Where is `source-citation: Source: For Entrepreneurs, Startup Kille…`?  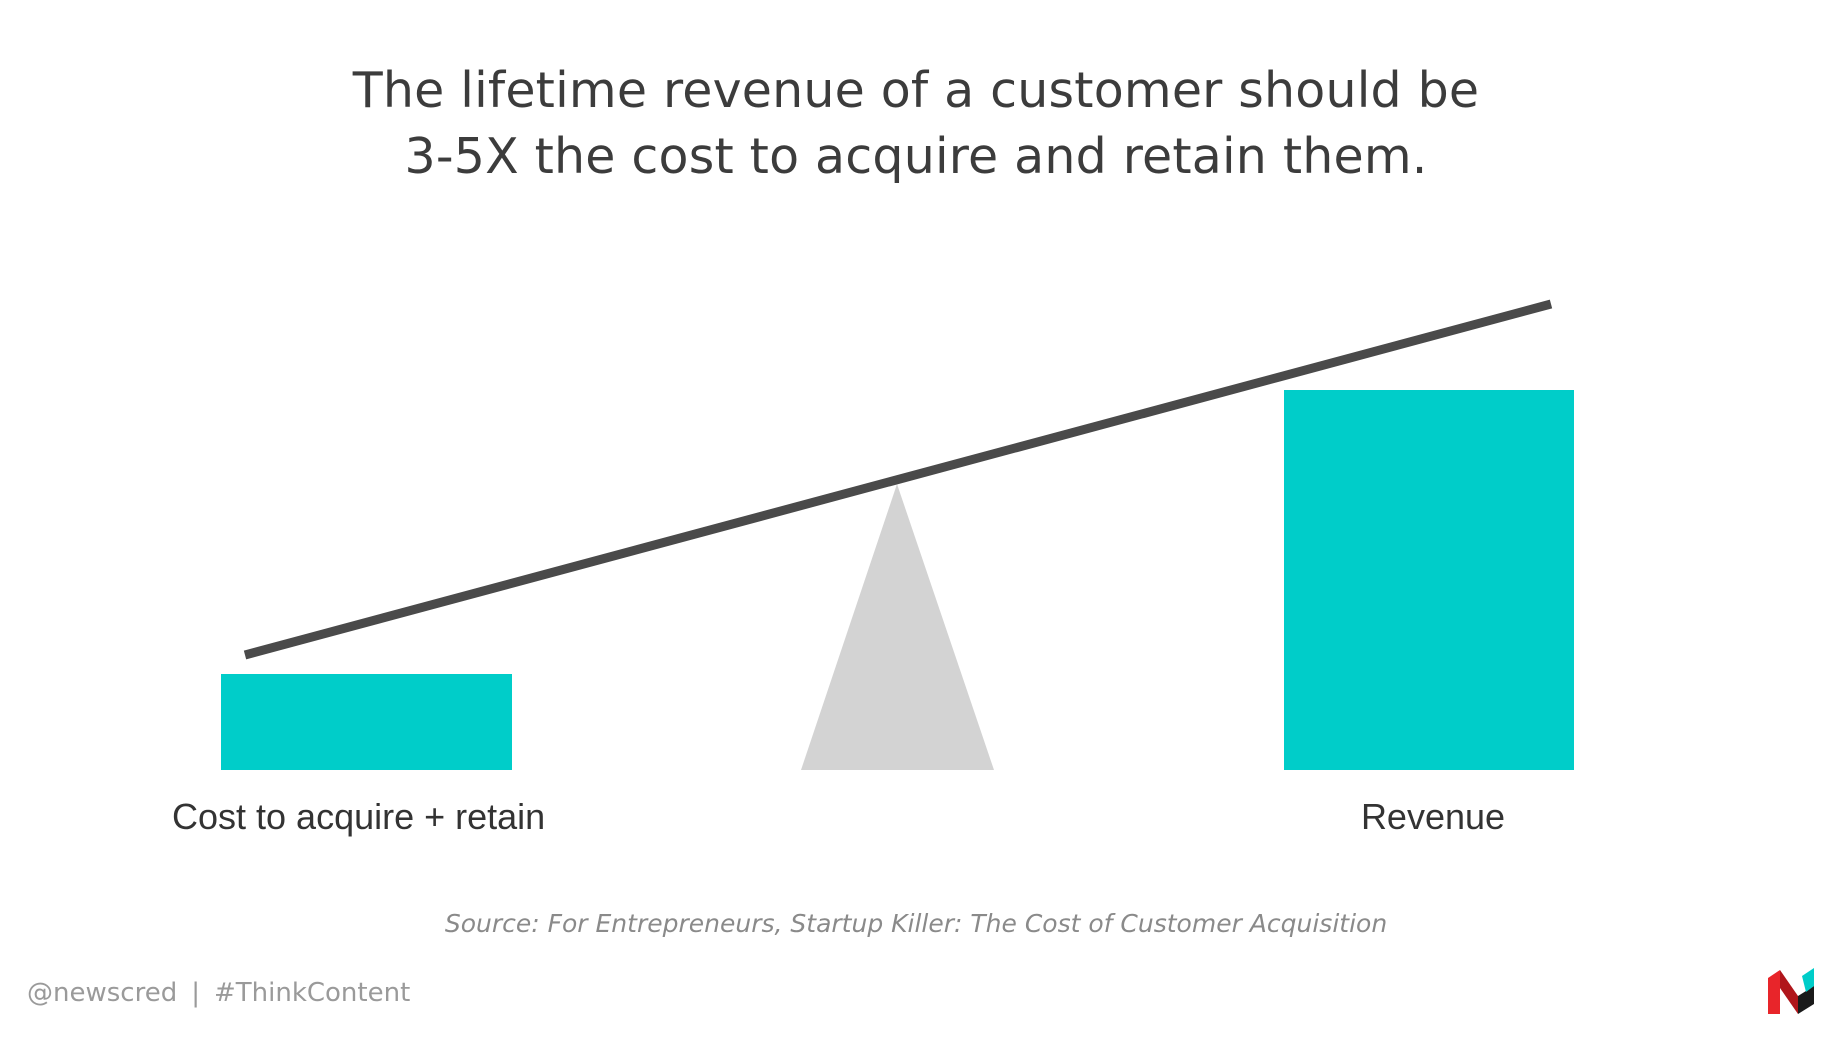
source-citation: Source: For Entrepreneurs, Startup Kille… is located at coordinates (916, 923).